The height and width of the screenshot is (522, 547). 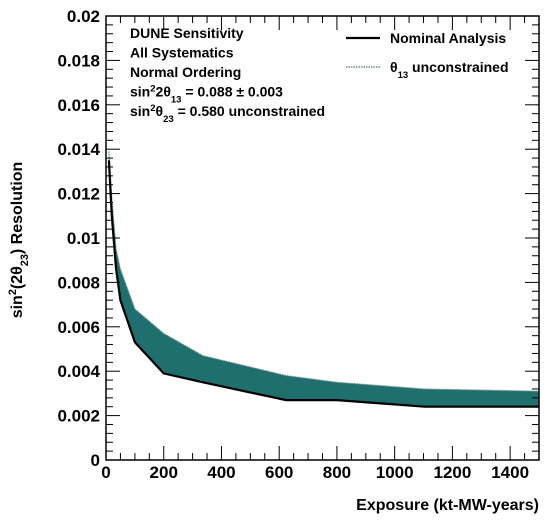 What do you see at coordinates (221, 472) in the screenshot?
I see `x-tick-label: 400` at bounding box center [221, 472].